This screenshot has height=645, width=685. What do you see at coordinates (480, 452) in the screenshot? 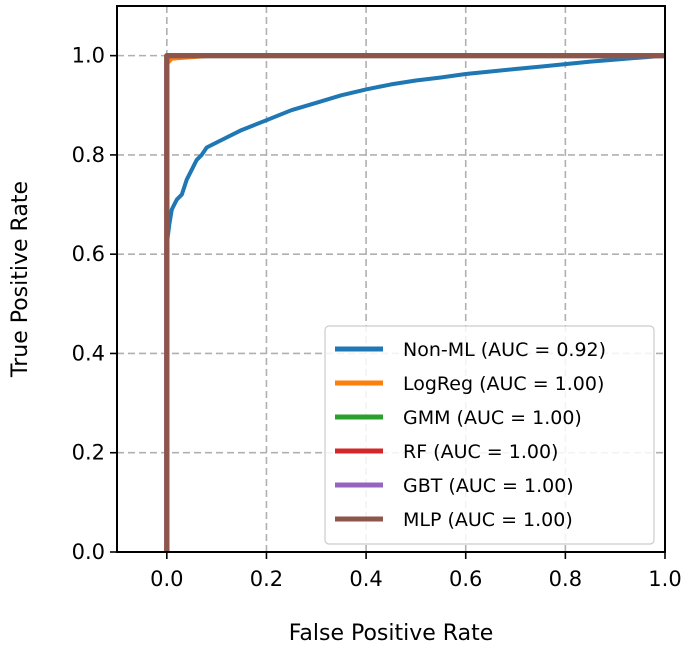
I see `legend-label: RF (AUC = 1.00)` at bounding box center [480, 452].